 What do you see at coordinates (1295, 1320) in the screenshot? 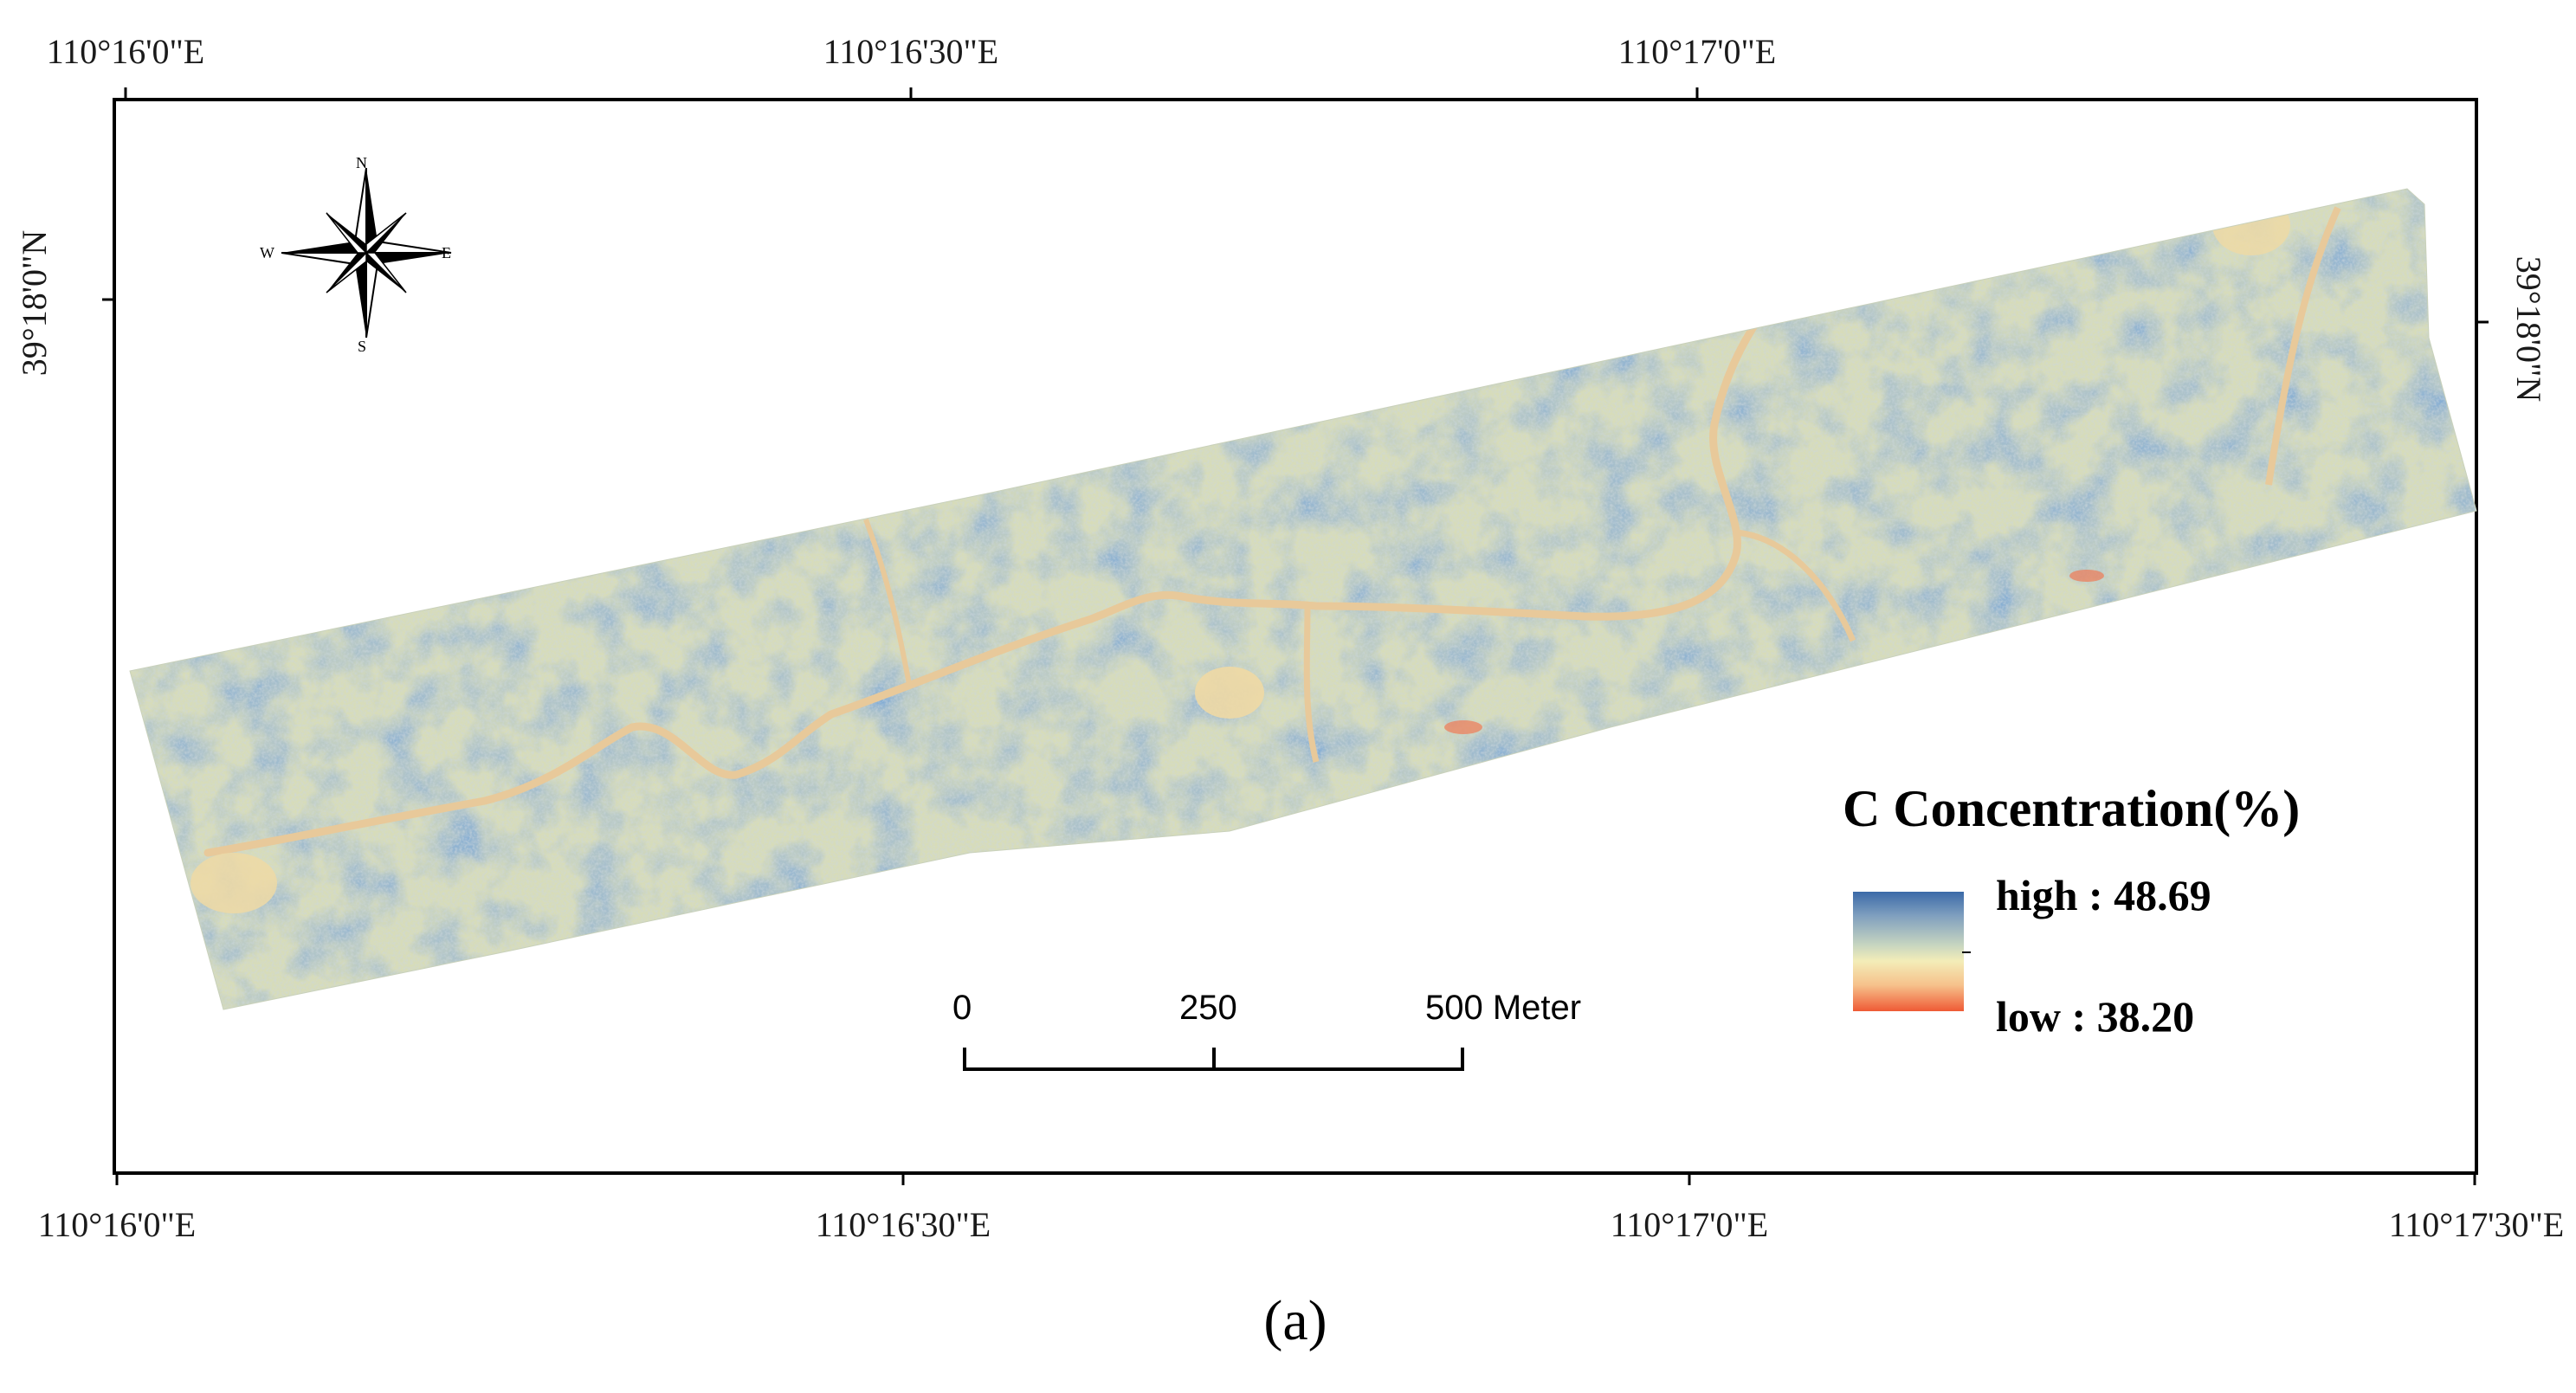
I see `figure-caption: (a)` at bounding box center [1295, 1320].